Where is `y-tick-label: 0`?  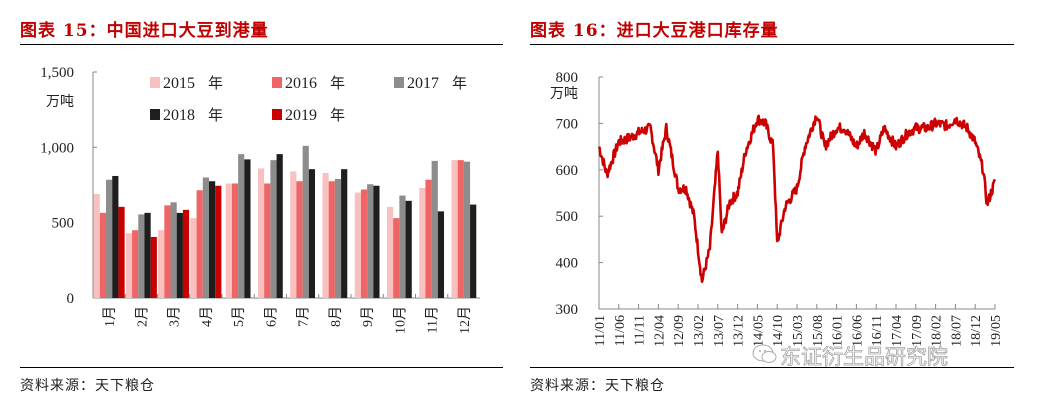 y-tick-label: 0 is located at coordinates (71, 299).